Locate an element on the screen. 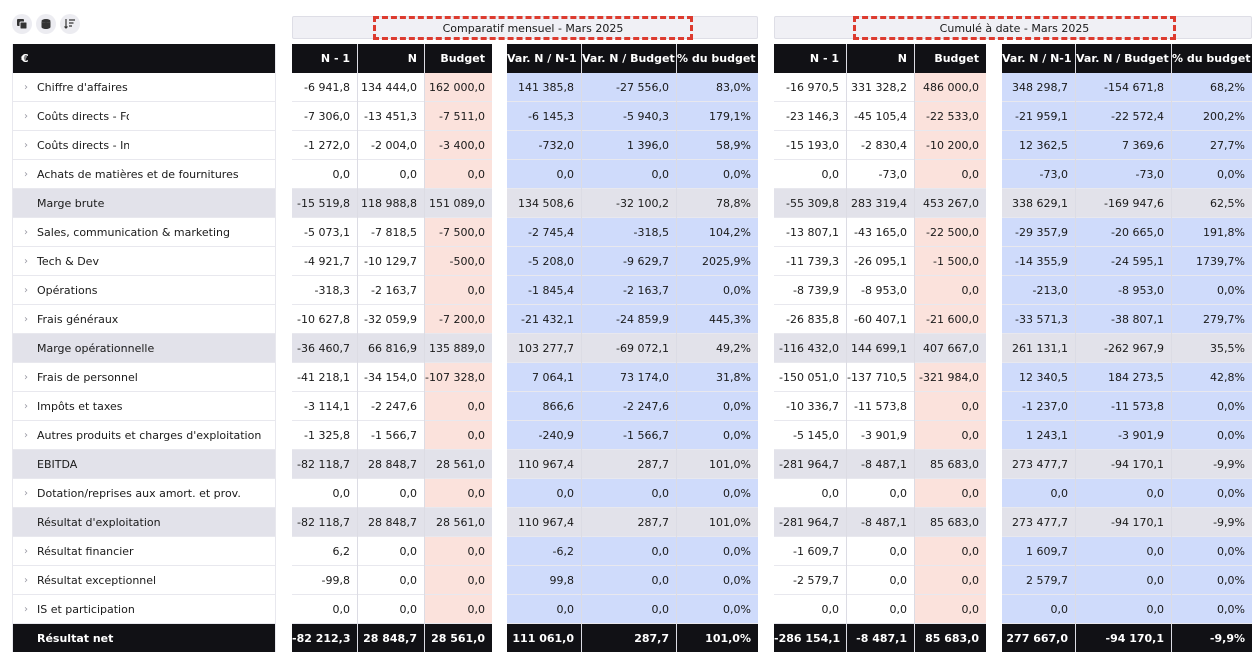 The height and width of the screenshot is (652, 1257). cell-monthly-var-n-budget: -1 566,7 is located at coordinates (629, 435).